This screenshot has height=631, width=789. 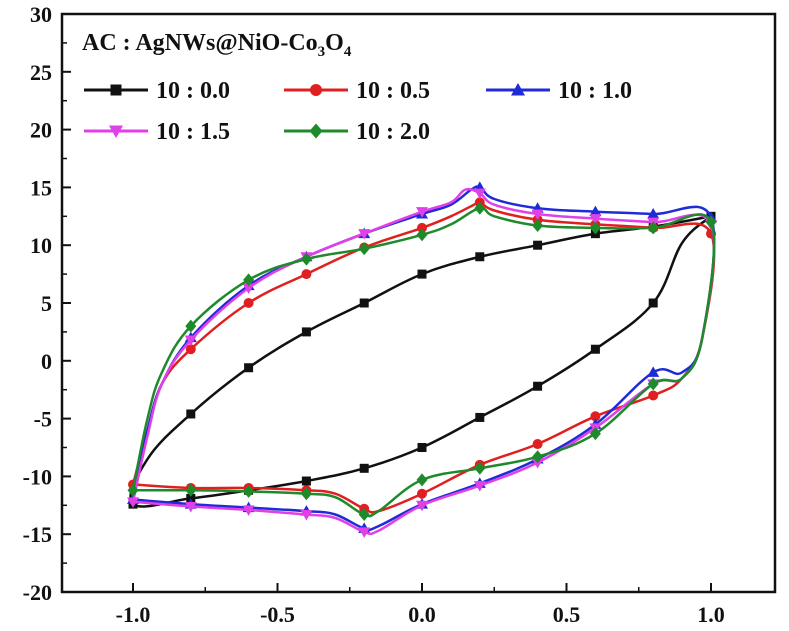 What do you see at coordinates (41, 72) in the screenshot?
I see `y-tick-label: 25` at bounding box center [41, 72].